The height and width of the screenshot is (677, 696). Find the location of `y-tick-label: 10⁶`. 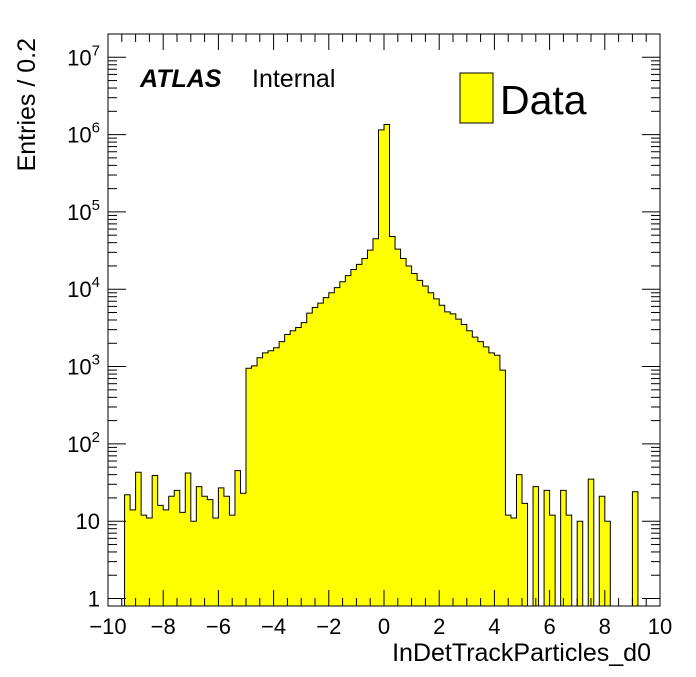

y-tick-label: 10⁶ is located at coordinates (83, 134).